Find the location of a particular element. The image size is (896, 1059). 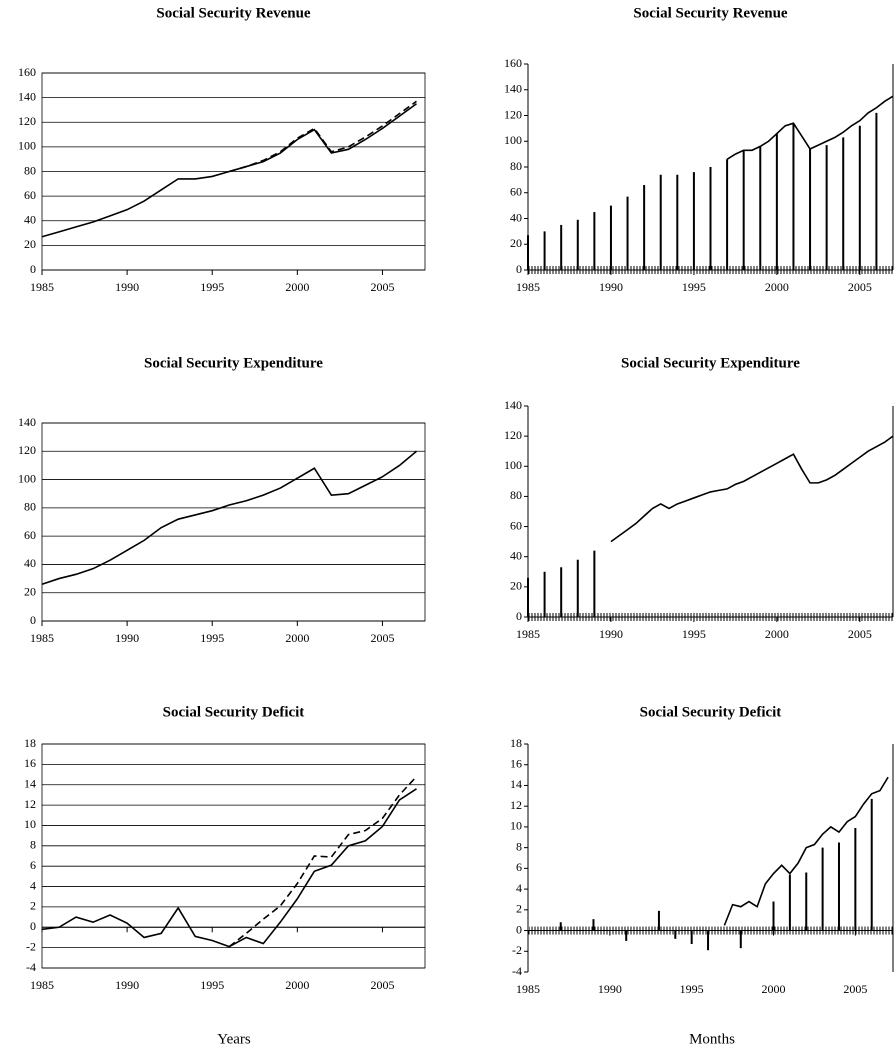

x-caption: Months is located at coordinates (712, 1039).